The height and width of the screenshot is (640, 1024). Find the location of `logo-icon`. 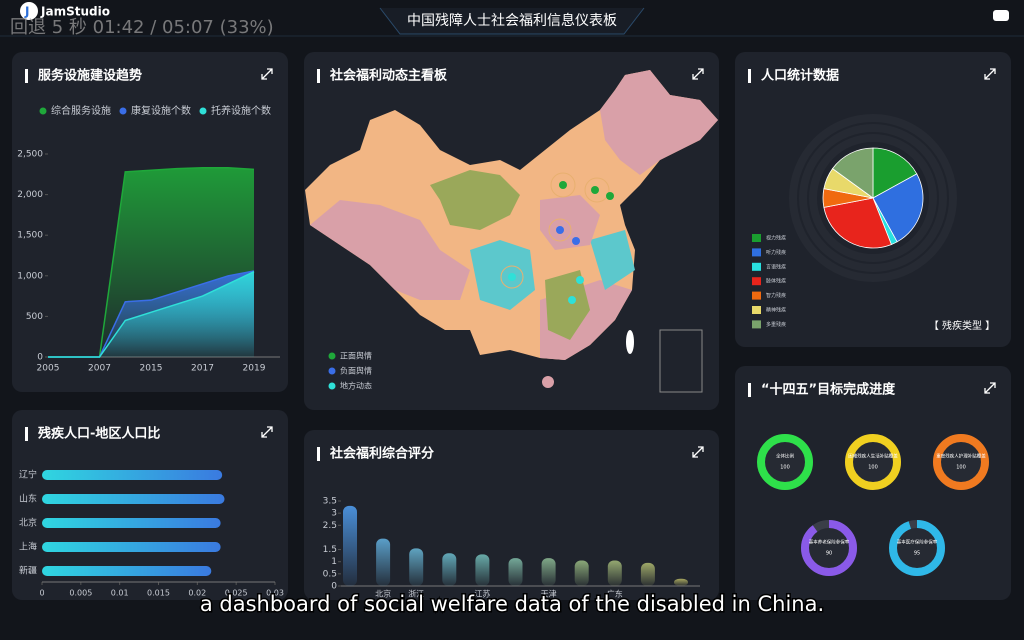

logo-icon is located at coordinates (29, 11).